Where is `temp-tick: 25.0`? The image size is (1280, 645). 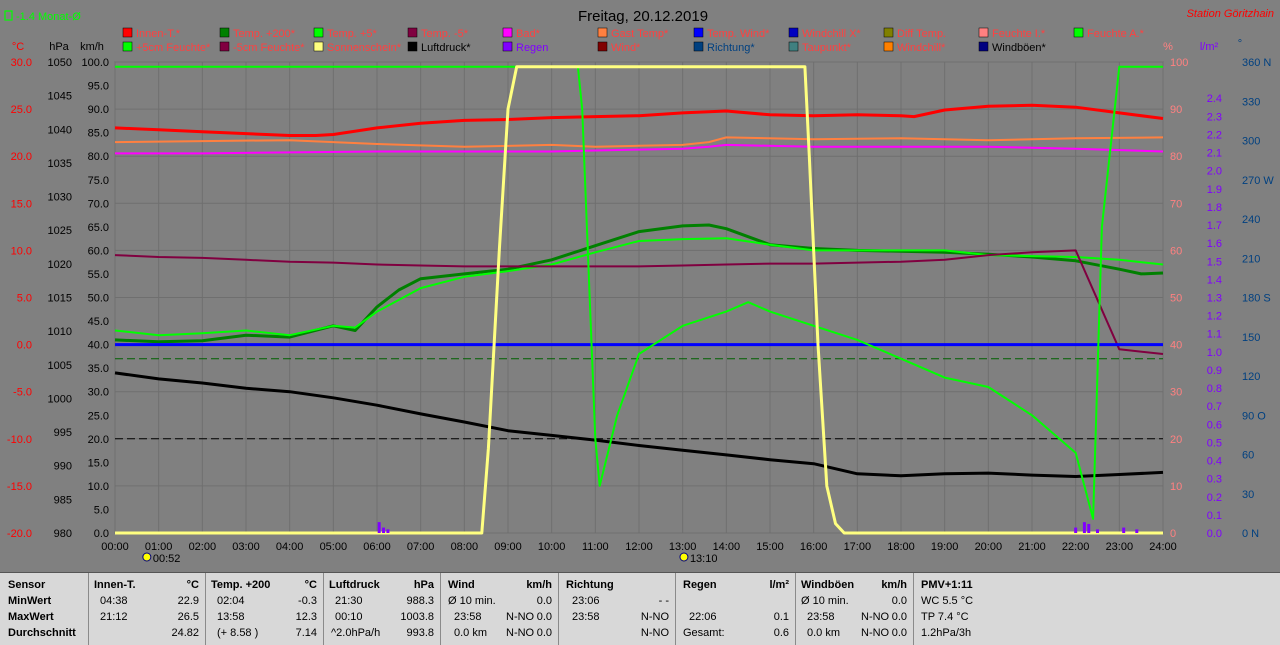
temp-tick: 25.0 is located at coordinates (21, 110).